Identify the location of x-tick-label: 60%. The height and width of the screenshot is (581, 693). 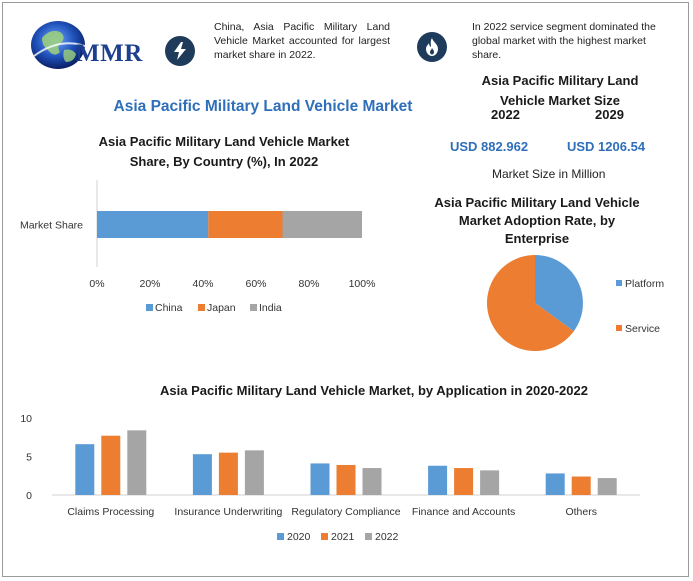
(255, 284).